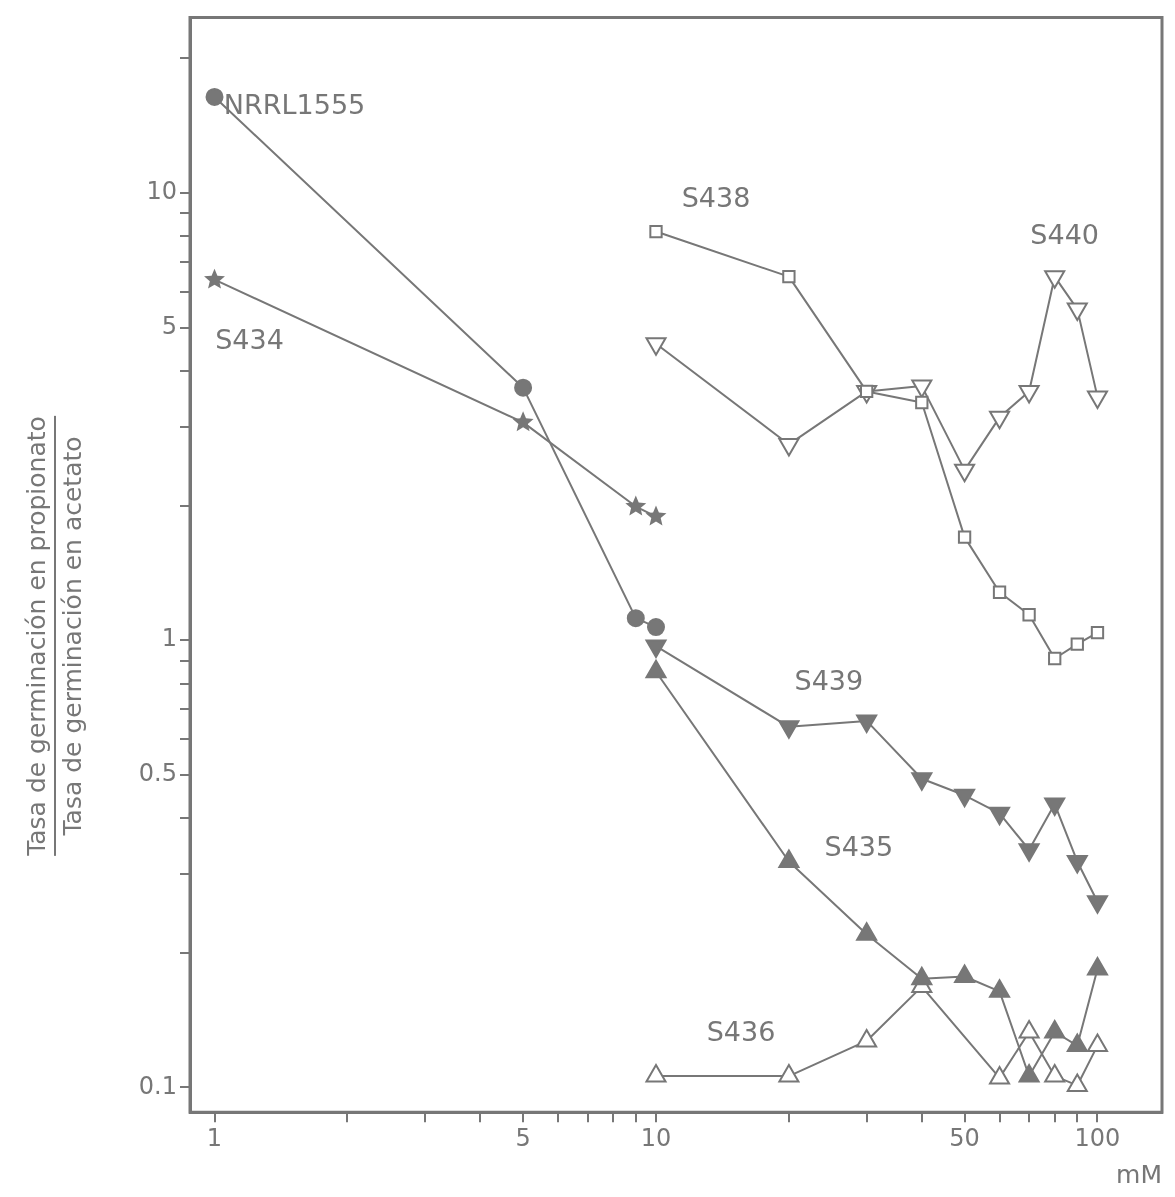 This screenshot has width=1175, height=1197. I want to click on y-tick-label: 5, so click(169, 325).